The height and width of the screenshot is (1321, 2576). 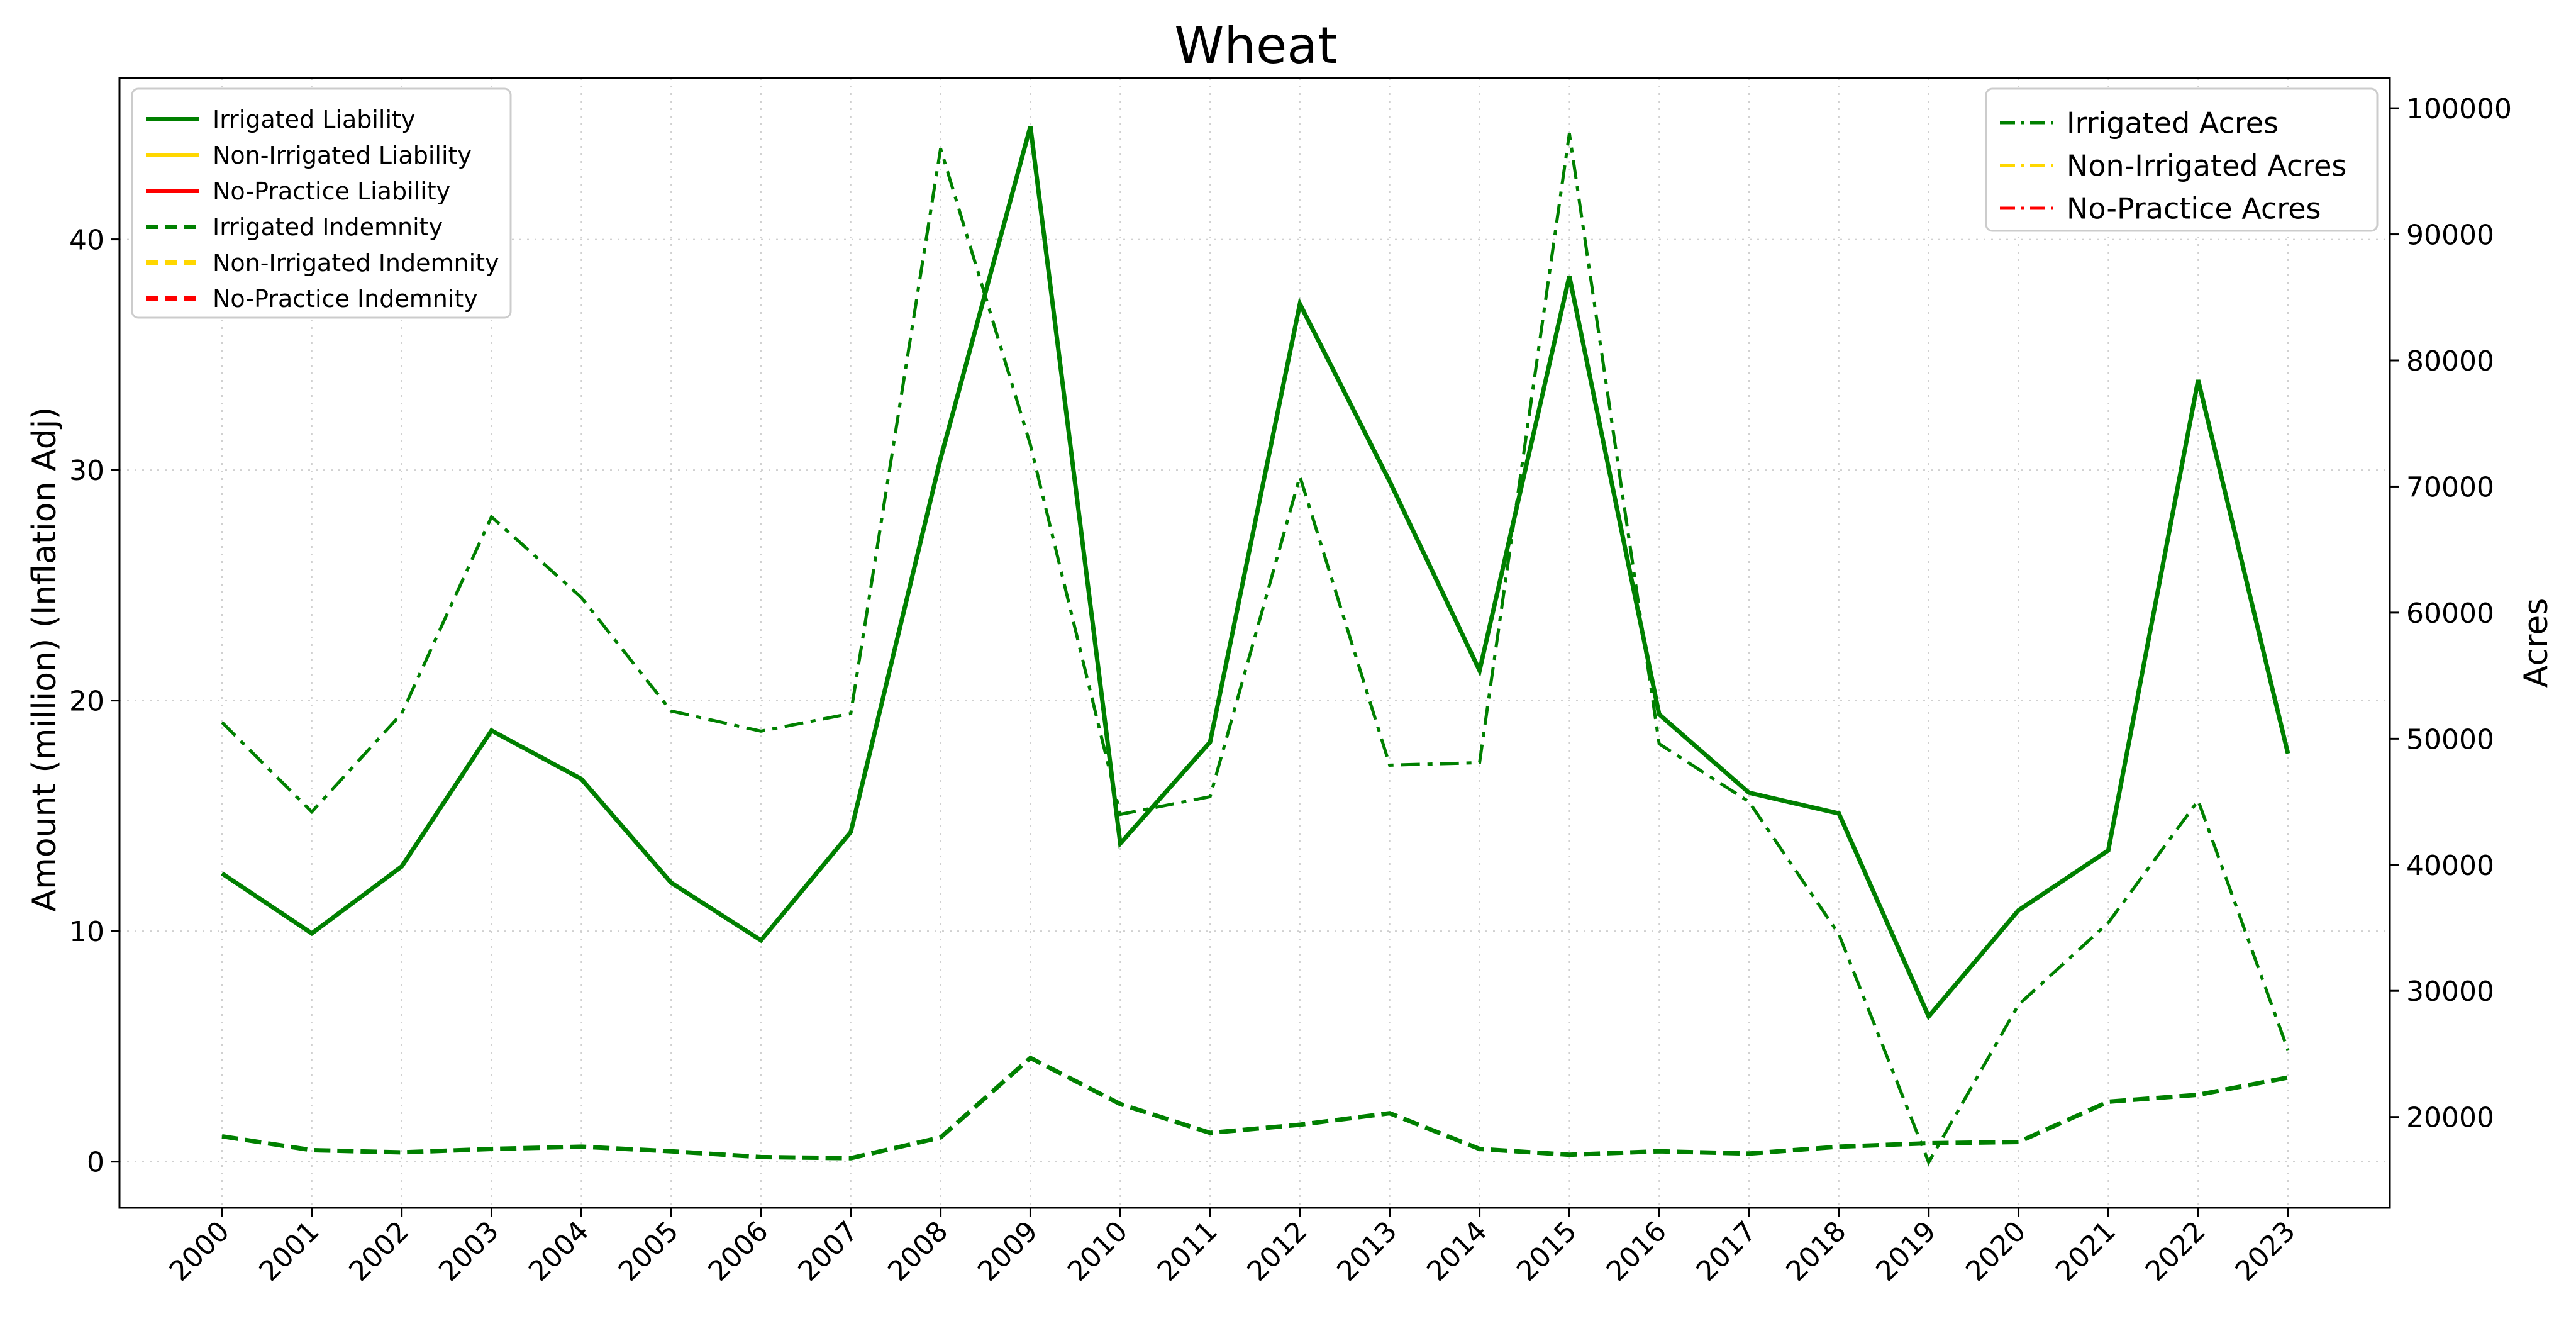 I want to click on legend-left-frame, so click(x=321, y=203).